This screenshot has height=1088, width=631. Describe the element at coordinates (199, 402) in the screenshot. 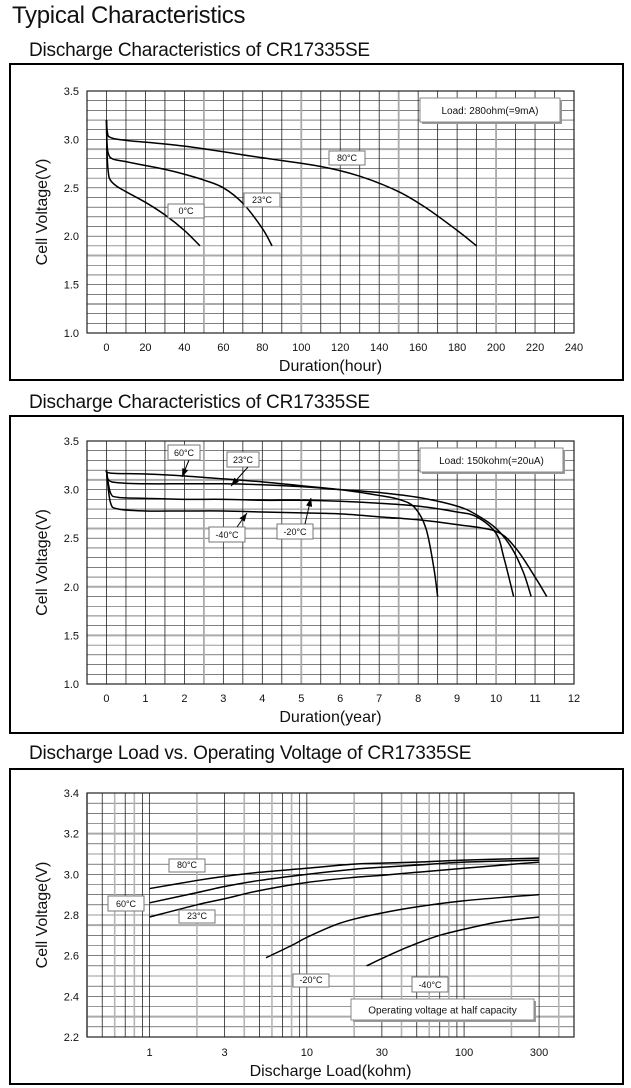

I see `chart-title-year-discharge: Discharge Characteristics of CR17335SE` at that location.